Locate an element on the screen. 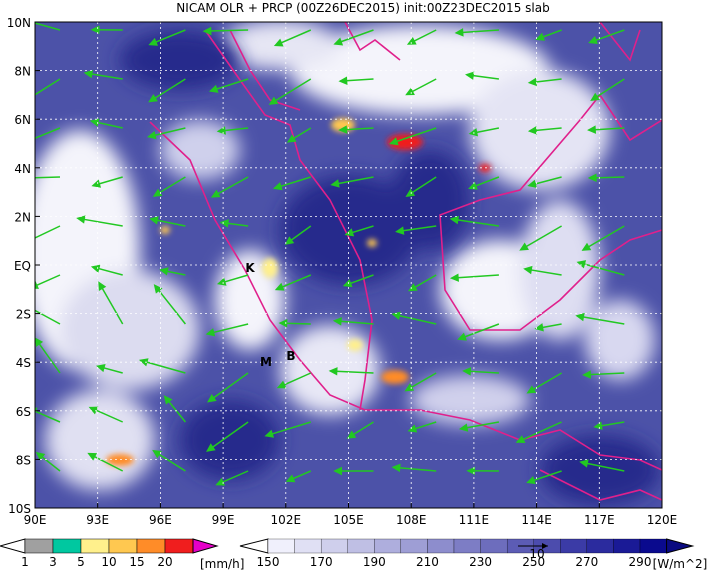  lat-label: 2N is located at coordinates (22, 217).